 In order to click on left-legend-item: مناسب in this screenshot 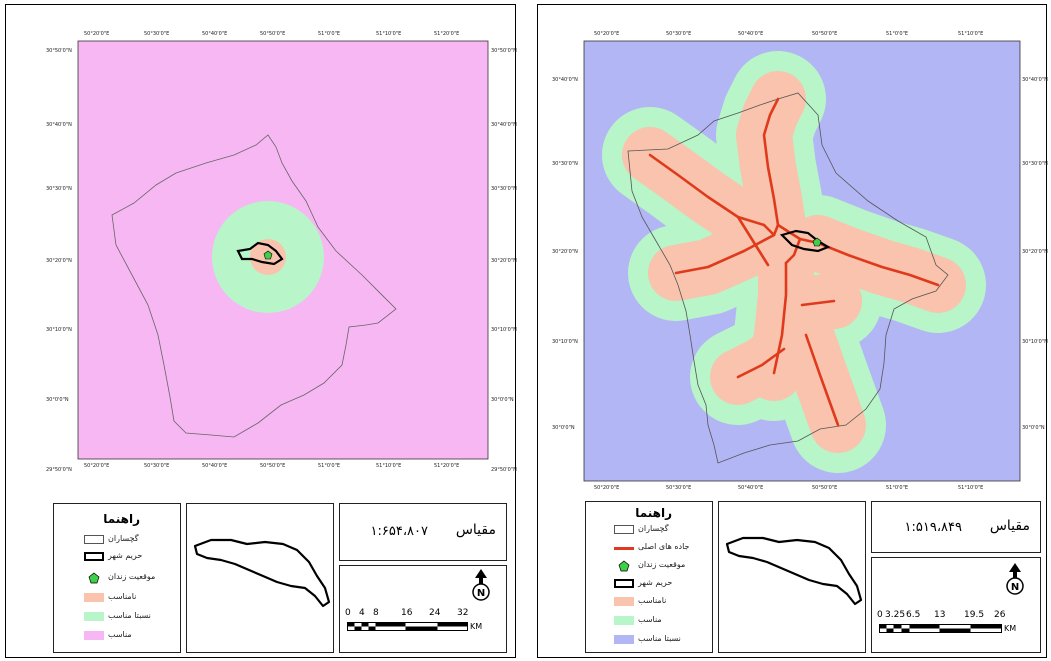, I will do `click(129, 636)`.